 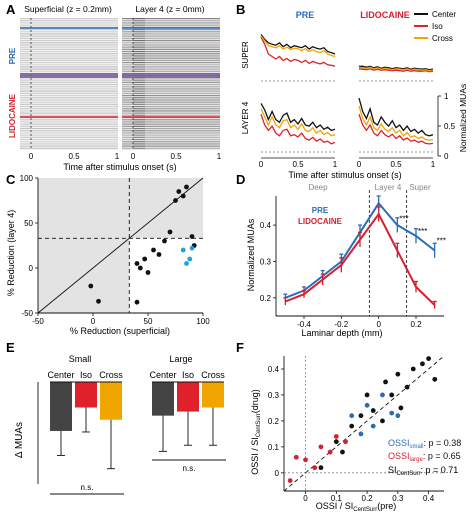 What do you see at coordinates (341, 333) in the screenshot?
I see `panel-d-xlabel: Laminar depth (mm)` at bounding box center [341, 333].